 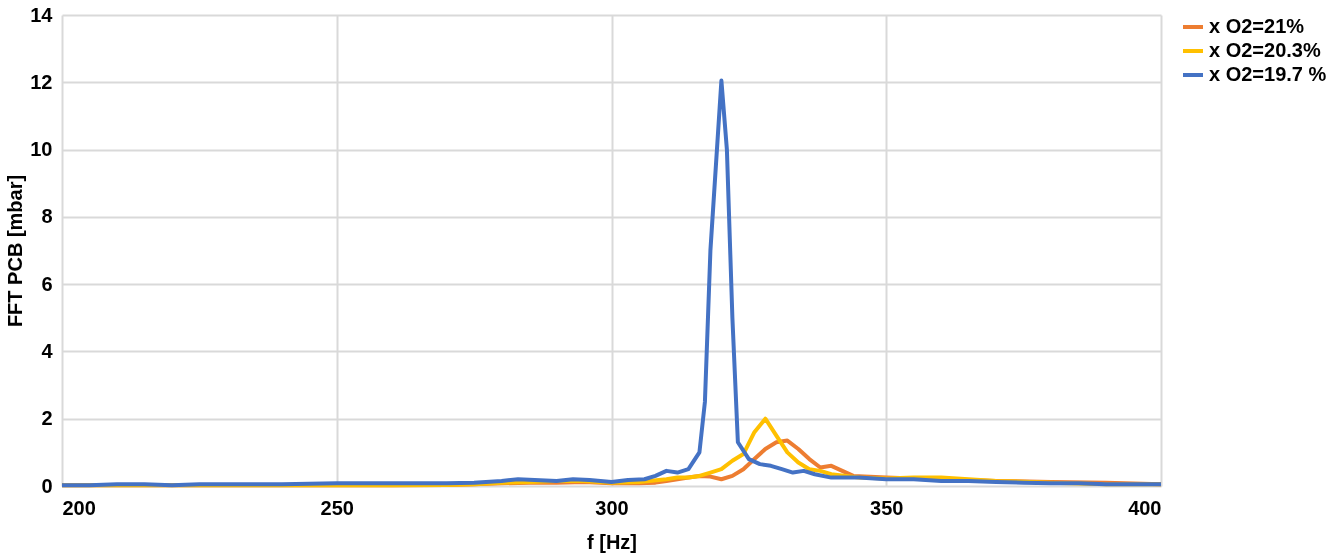 I want to click on y-axis-title: FFT PCB [mbar], so click(x=15, y=251).